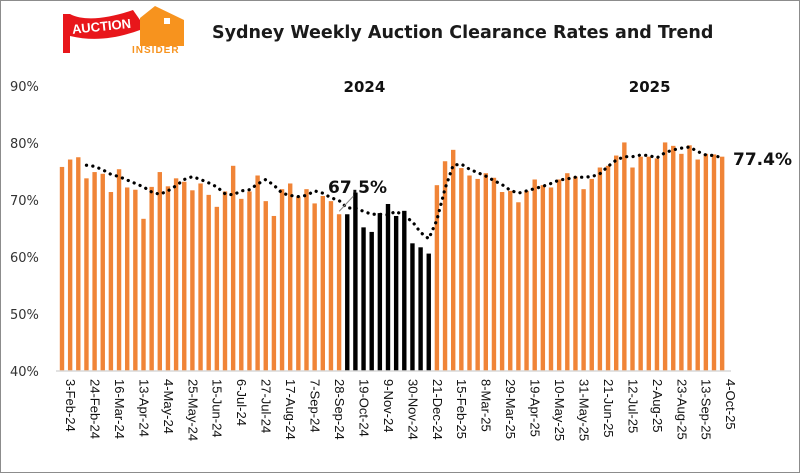 This screenshot has height=473, width=800. What do you see at coordinates (681, 409) in the screenshot?
I see `x-tick-label: 23-Aug-25` at bounding box center [681, 409].